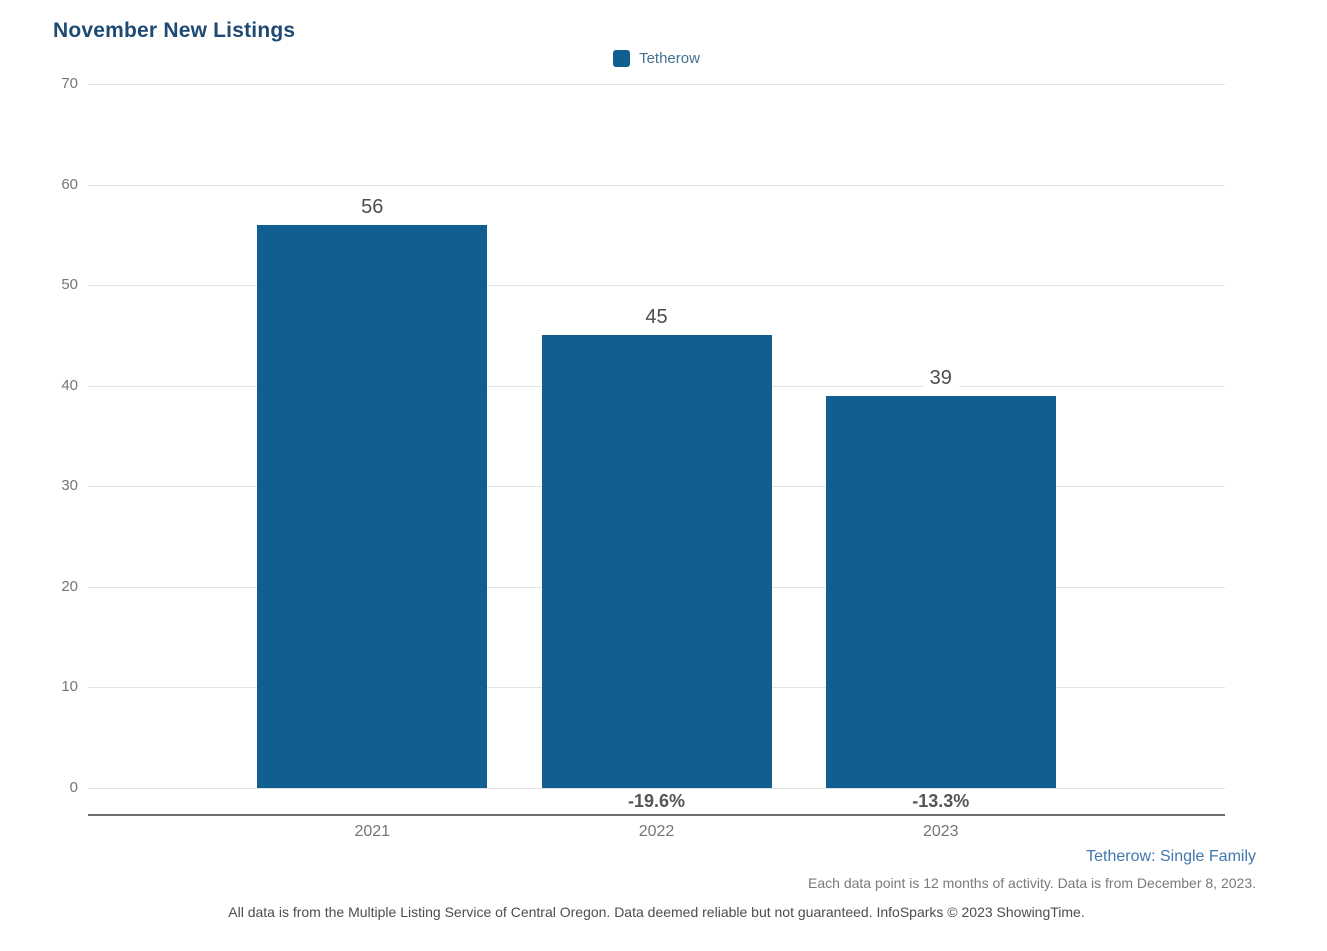 The width and height of the screenshot is (1327, 951). What do you see at coordinates (656, 815) in the screenshot?
I see `x-axis-line` at bounding box center [656, 815].